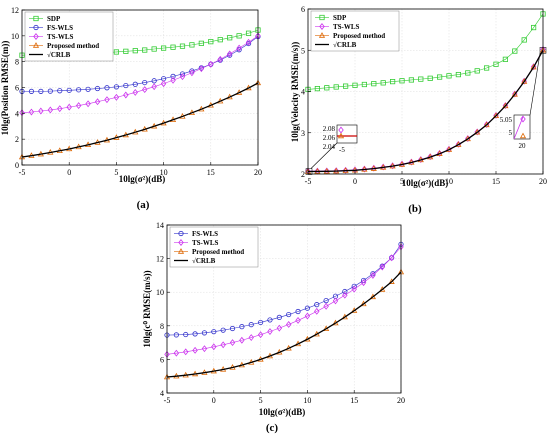 This screenshot has width=550, height=440. What do you see at coordinates (60, 37) in the screenshot?
I see `legend-label: TS-WLS` at bounding box center [60, 37].